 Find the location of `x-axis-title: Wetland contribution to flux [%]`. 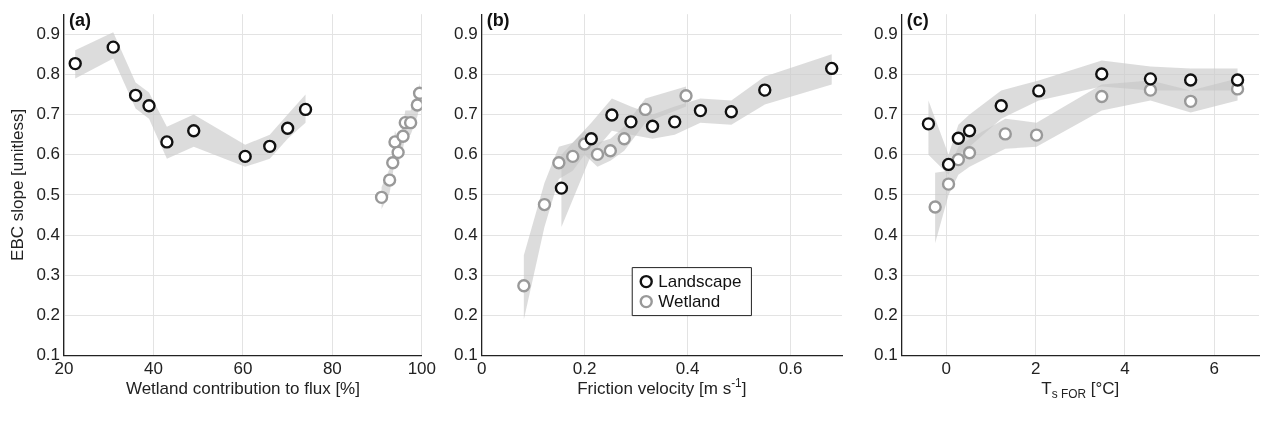

x-axis-title: Wetland contribution to flux [%] is located at coordinates (242, 388).